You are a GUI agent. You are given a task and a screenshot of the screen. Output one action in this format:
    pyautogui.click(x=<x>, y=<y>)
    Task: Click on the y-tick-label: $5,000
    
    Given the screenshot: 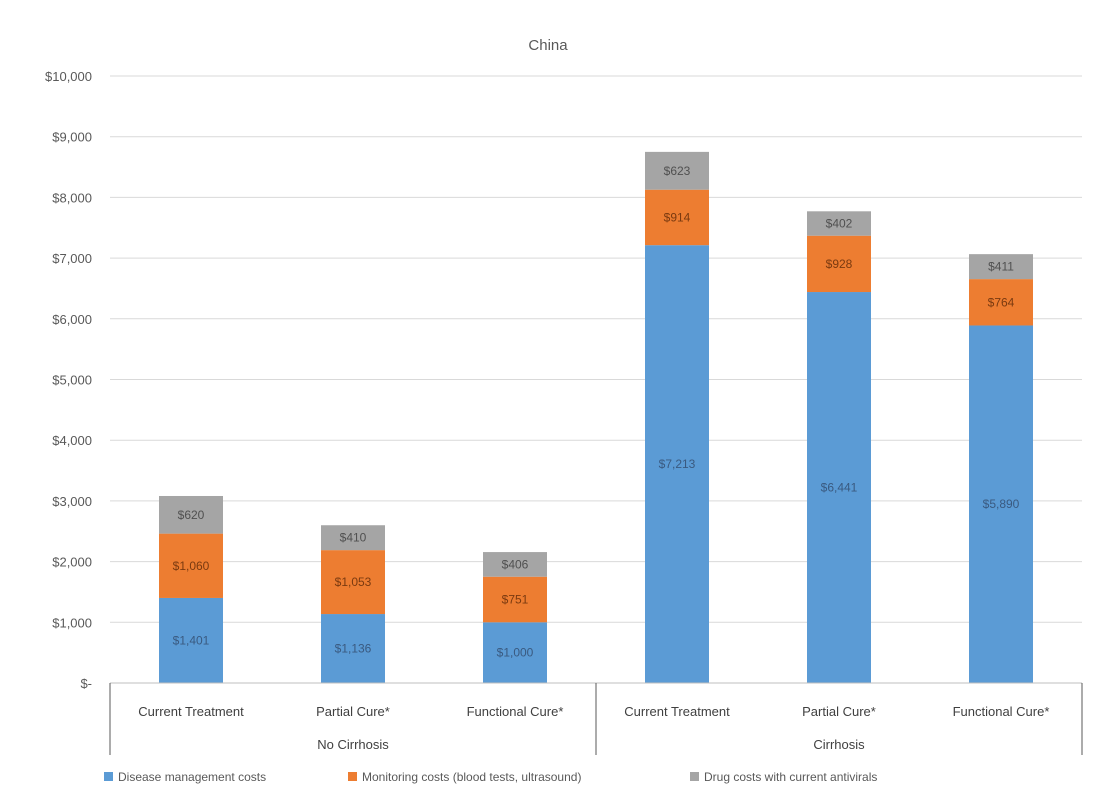 What is the action you would take?
    pyautogui.click(x=72, y=380)
    